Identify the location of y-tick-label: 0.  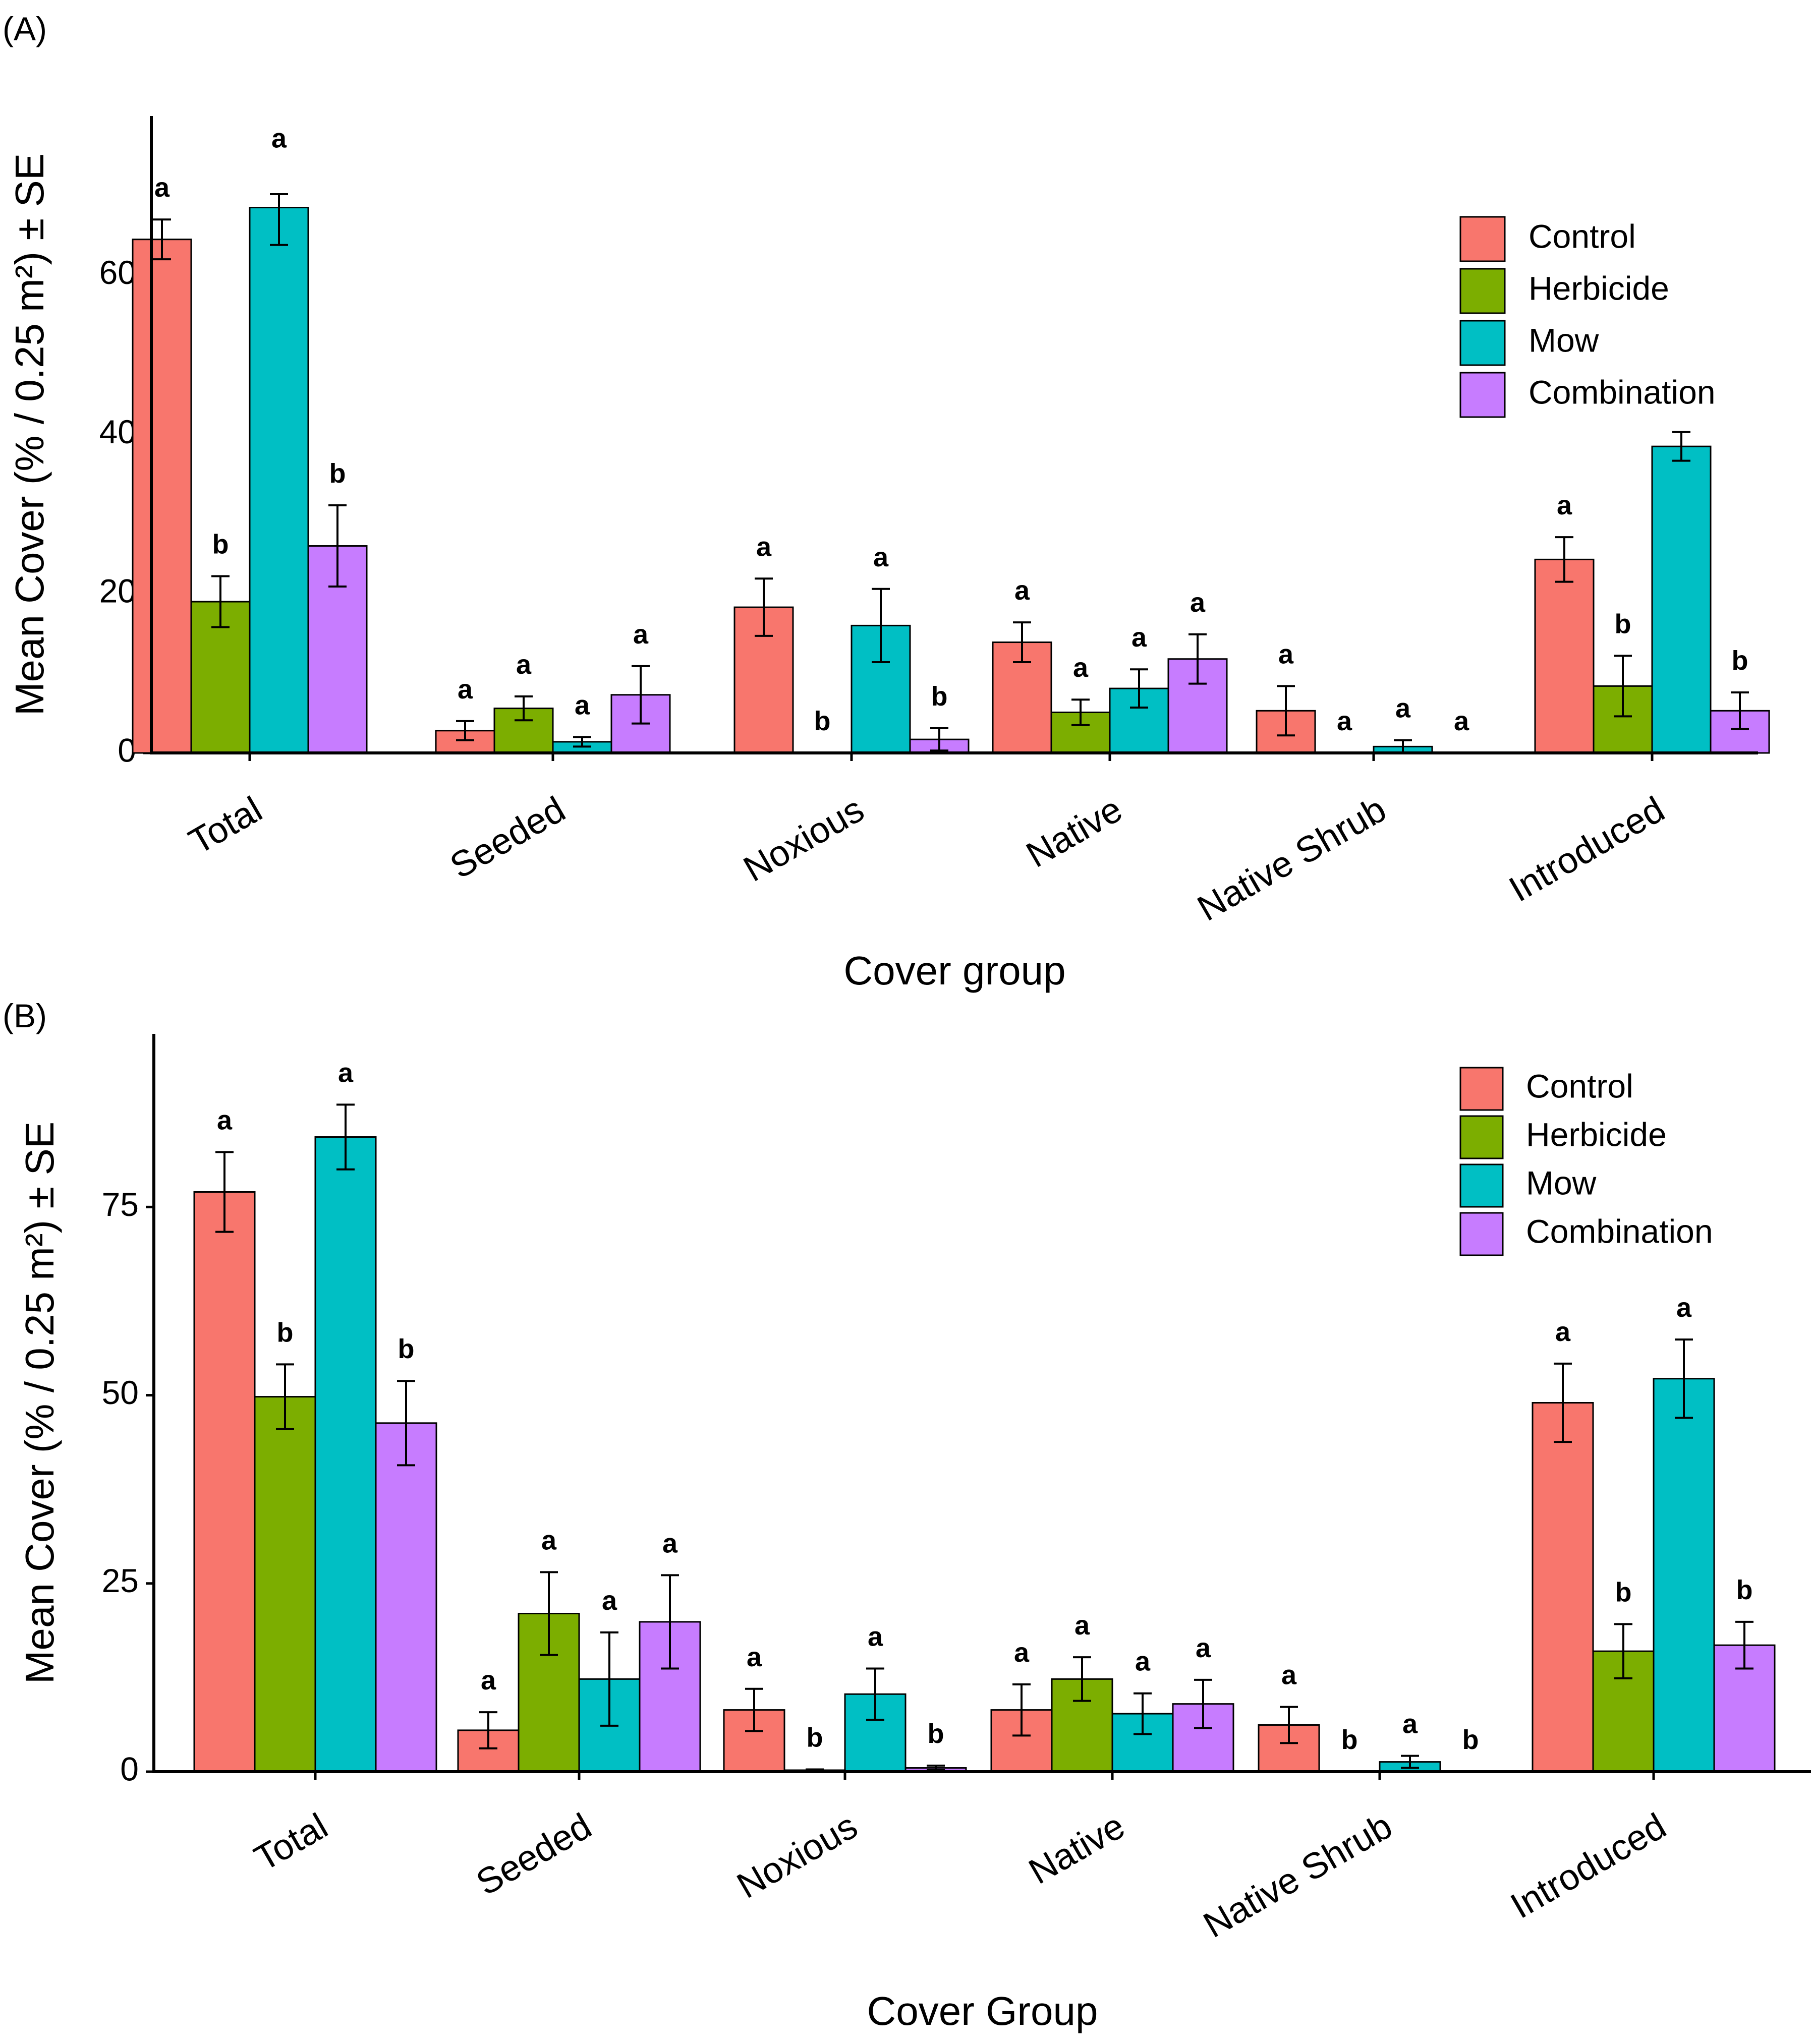
(129, 1768).